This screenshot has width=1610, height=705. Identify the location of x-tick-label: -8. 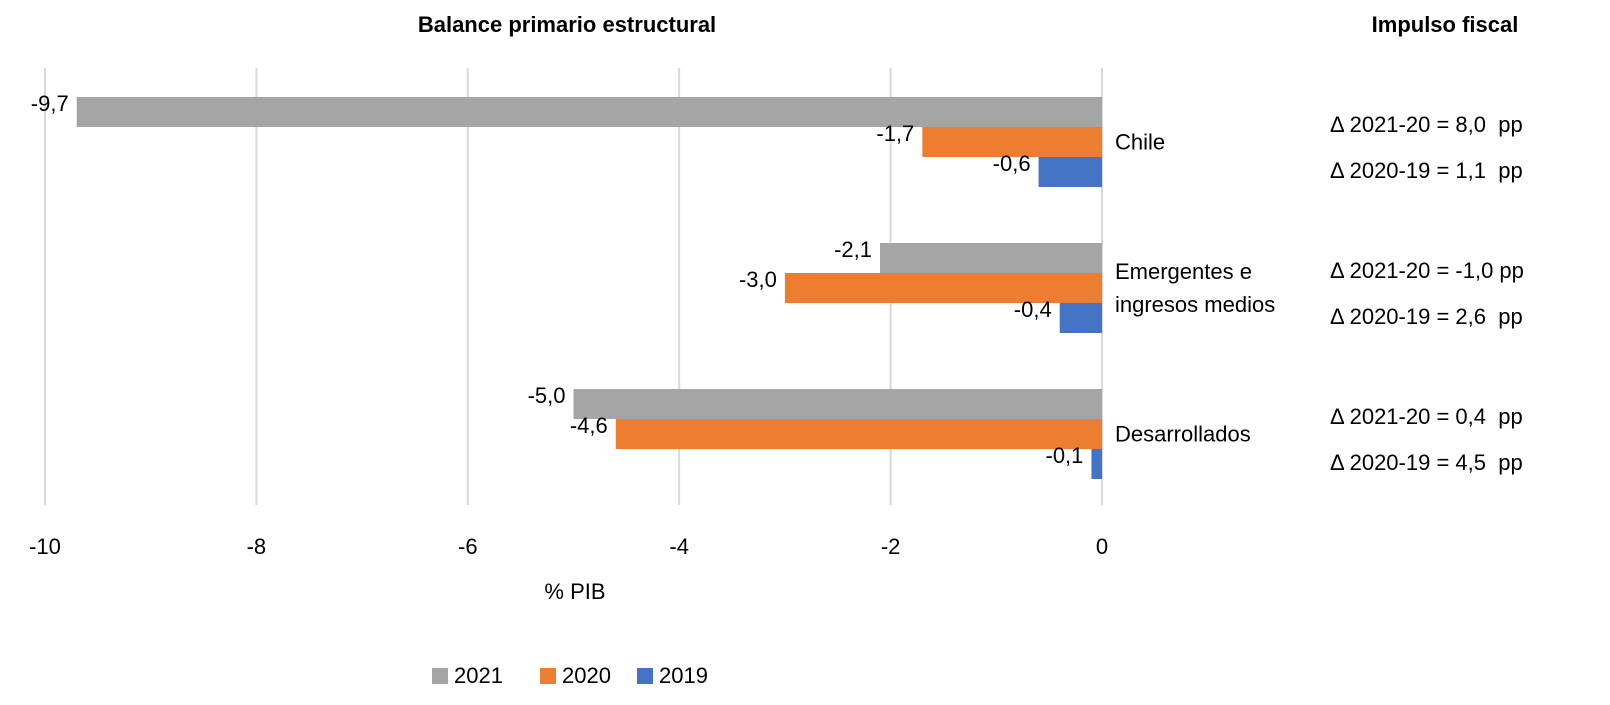
(257, 546).